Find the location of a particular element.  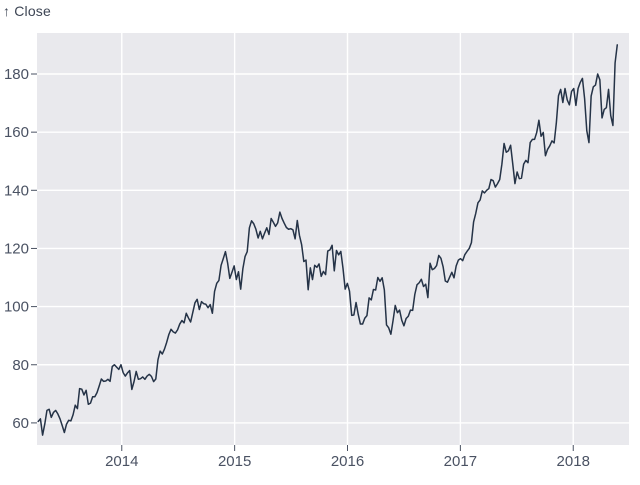

x-tick-label: 2018 is located at coordinates (573, 461).